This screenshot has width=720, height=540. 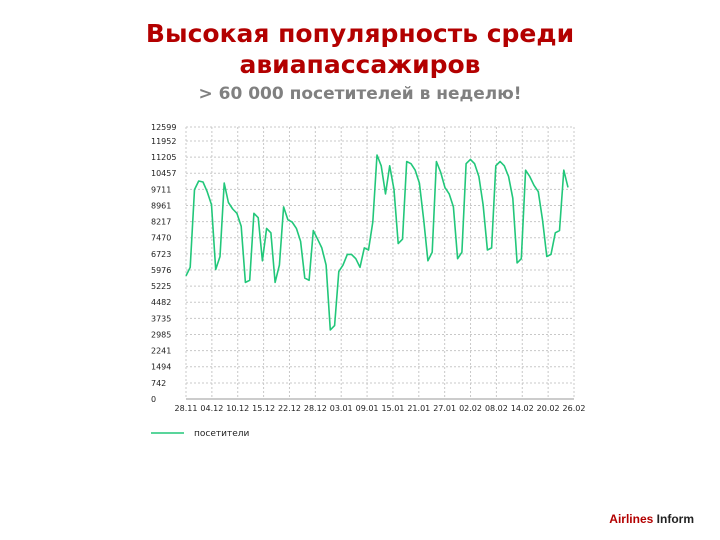 I want to click on slide-title-line-2: авиапассажиров, so click(x=360, y=64).